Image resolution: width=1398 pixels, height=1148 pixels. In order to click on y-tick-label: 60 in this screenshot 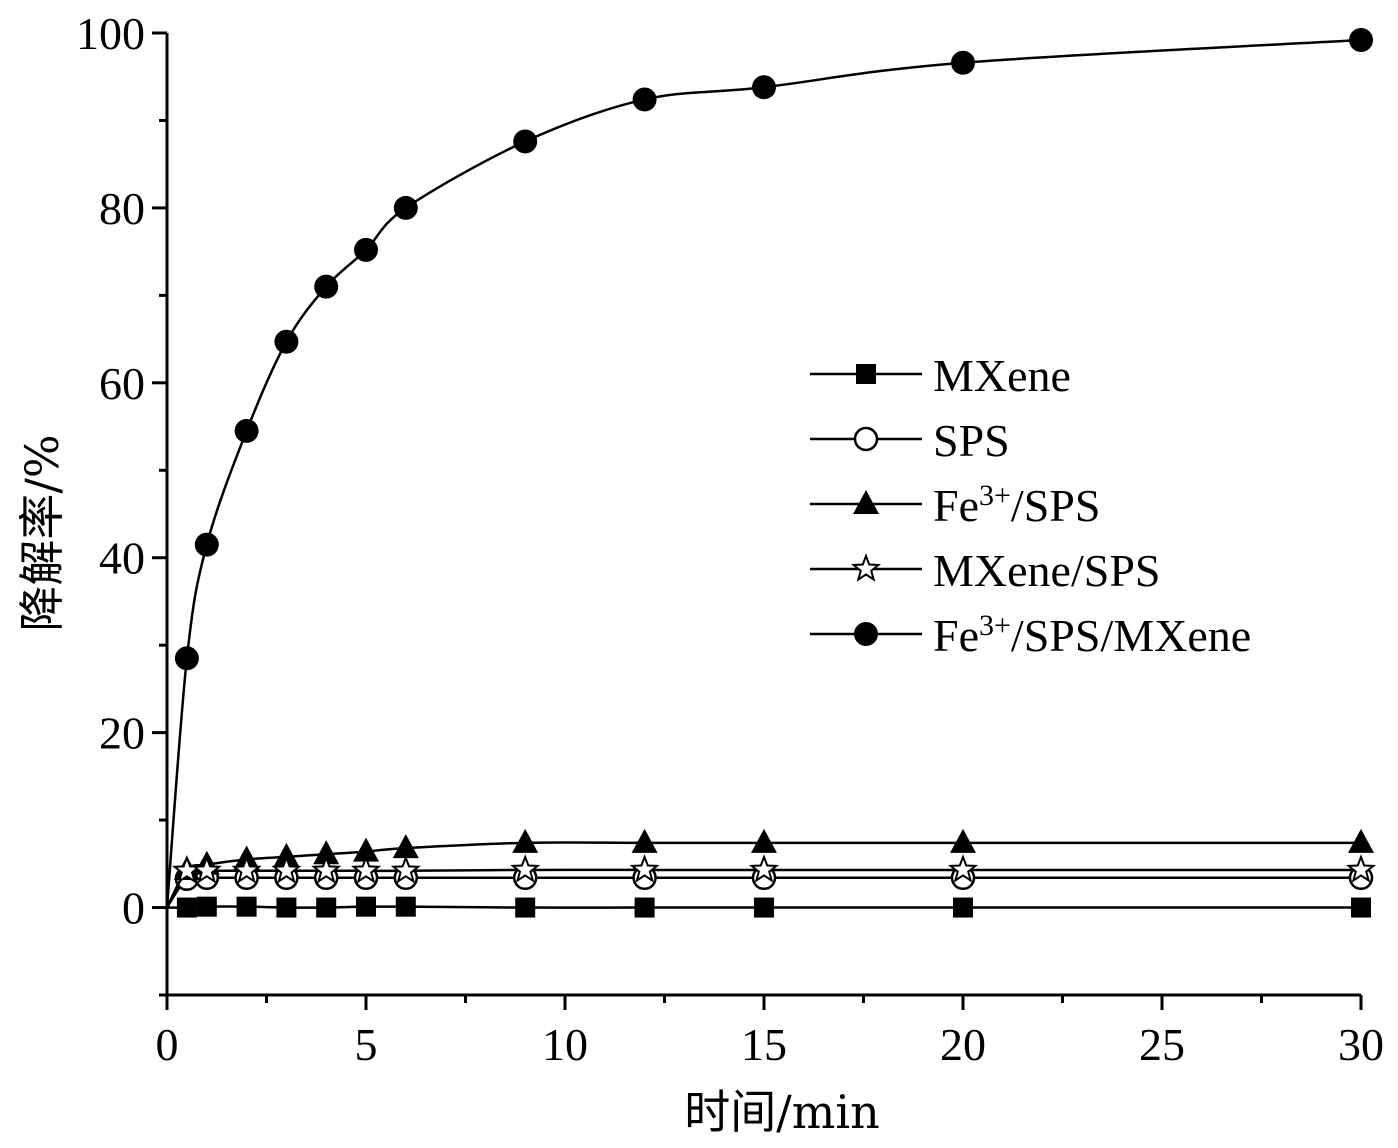, I will do `click(122, 383)`.